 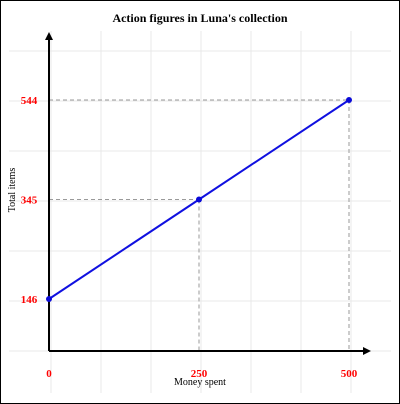 What do you see at coordinates (29, 300) in the screenshot?
I see `y-tick-label: 146` at bounding box center [29, 300].